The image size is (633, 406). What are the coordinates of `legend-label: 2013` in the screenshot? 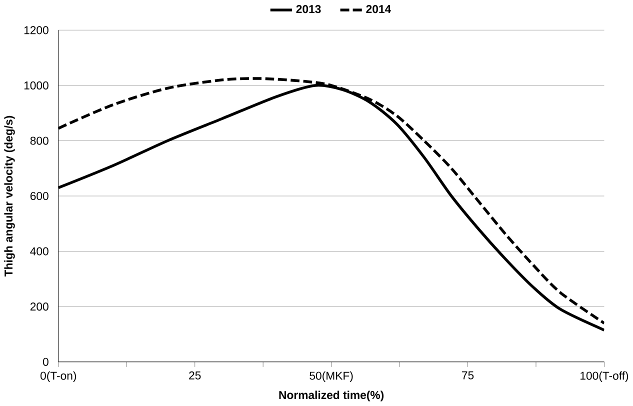 It's located at (308, 9).